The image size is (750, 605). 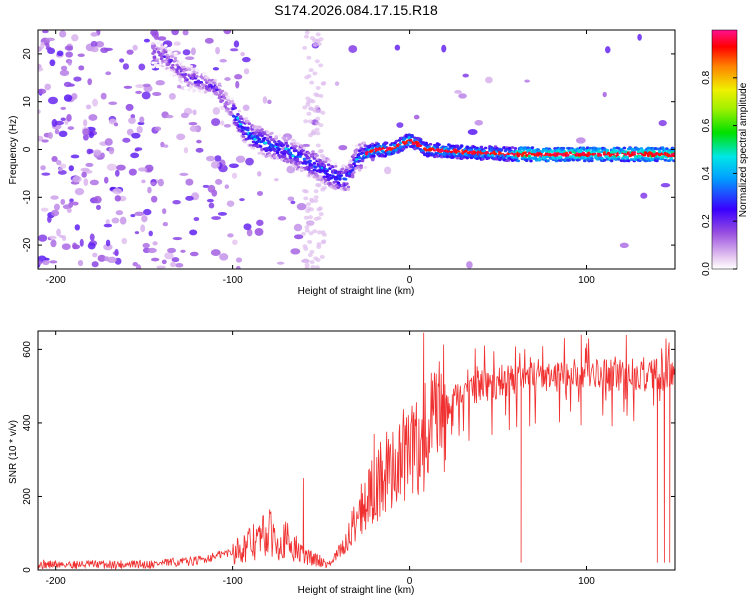 I want to click on spectrogram-ytick-label: -20, so click(x=27, y=244).